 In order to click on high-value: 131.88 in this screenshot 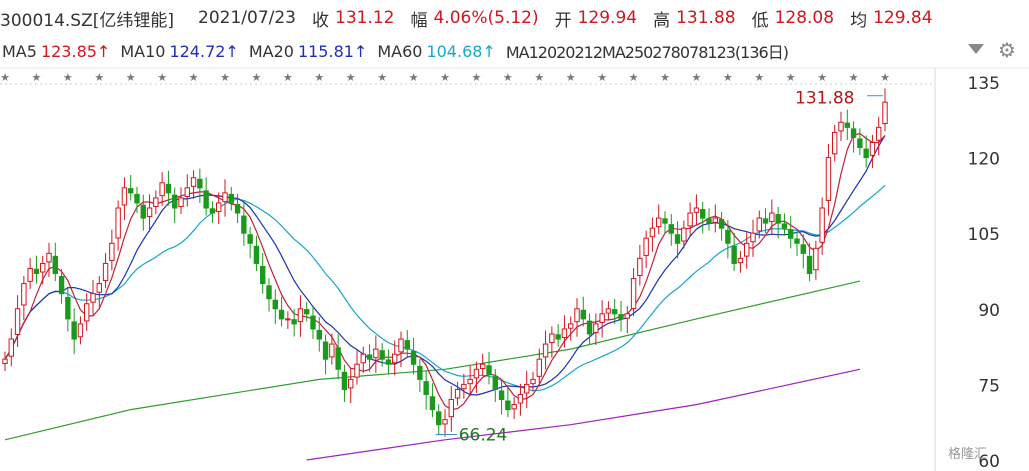, I will do `click(706, 18)`.